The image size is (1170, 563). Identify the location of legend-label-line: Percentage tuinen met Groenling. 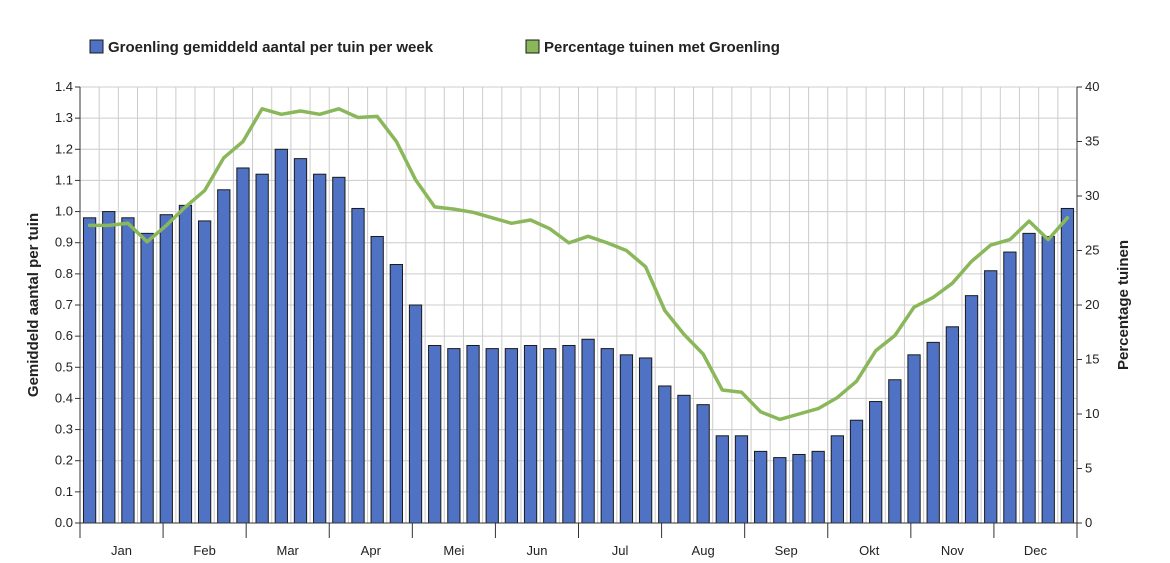
(662, 47).